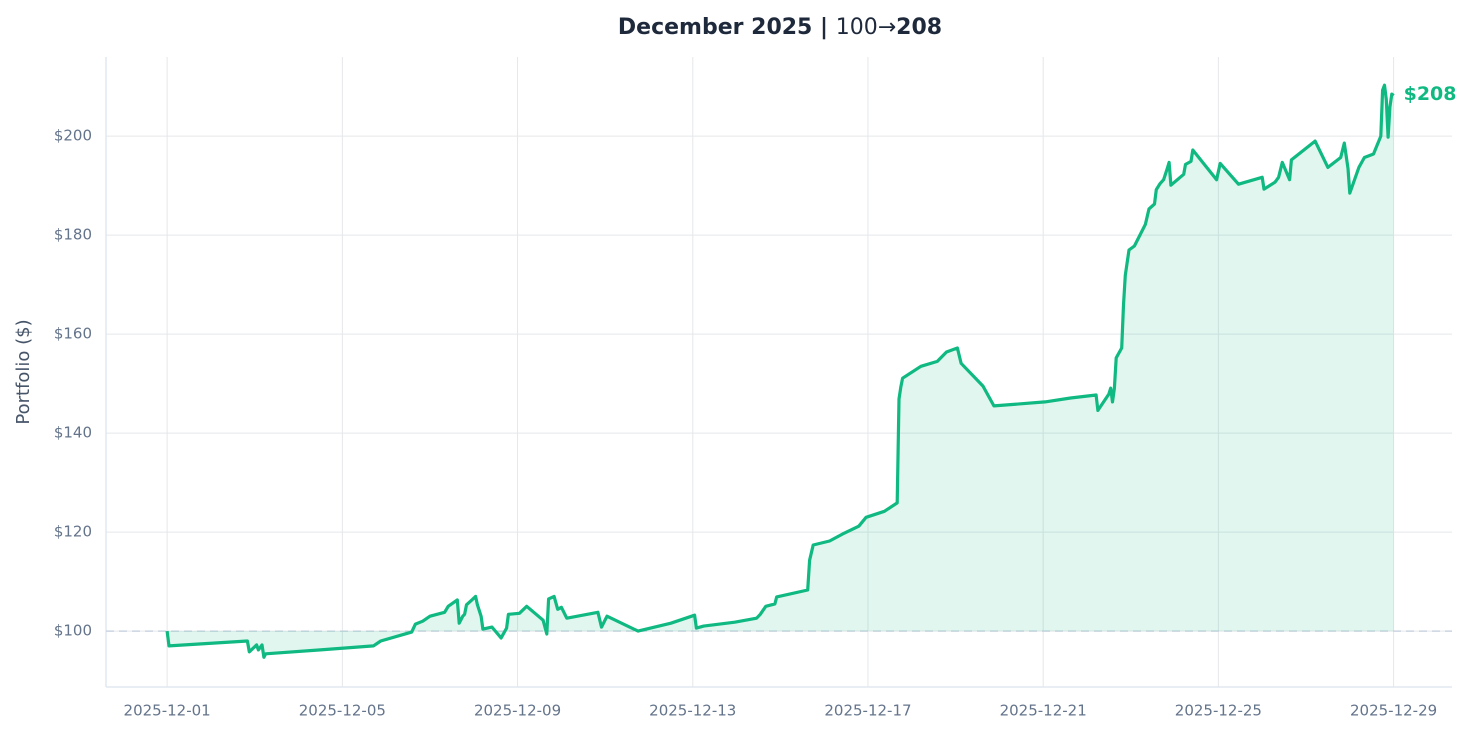 The width and height of the screenshot is (1475, 736). I want to click on x-tick-label: 2025-12-21, so click(1043, 711).